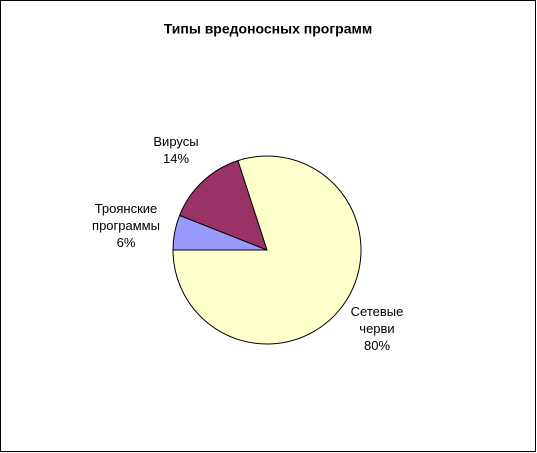 The height and width of the screenshot is (453, 537). What do you see at coordinates (176, 158) in the screenshot?
I see `slice-value: 14%` at bounding box center [176, 158].